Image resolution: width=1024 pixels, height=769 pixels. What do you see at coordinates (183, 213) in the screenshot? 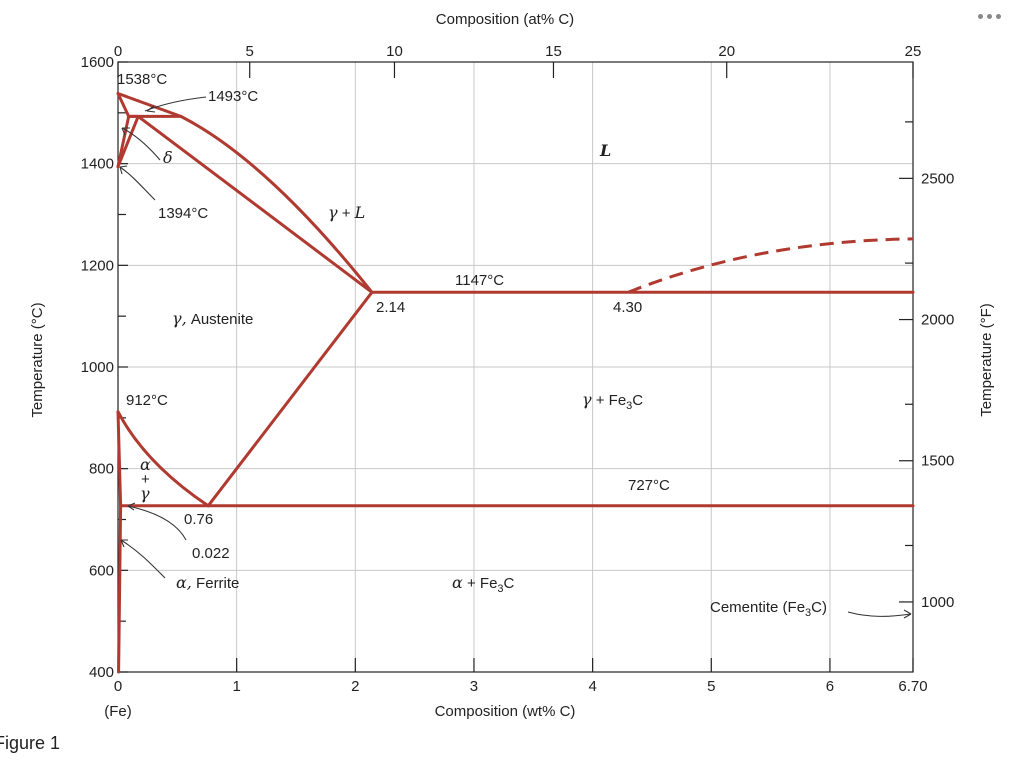
I see `label-1394: 1394°C` at bounding box center [183, 213].